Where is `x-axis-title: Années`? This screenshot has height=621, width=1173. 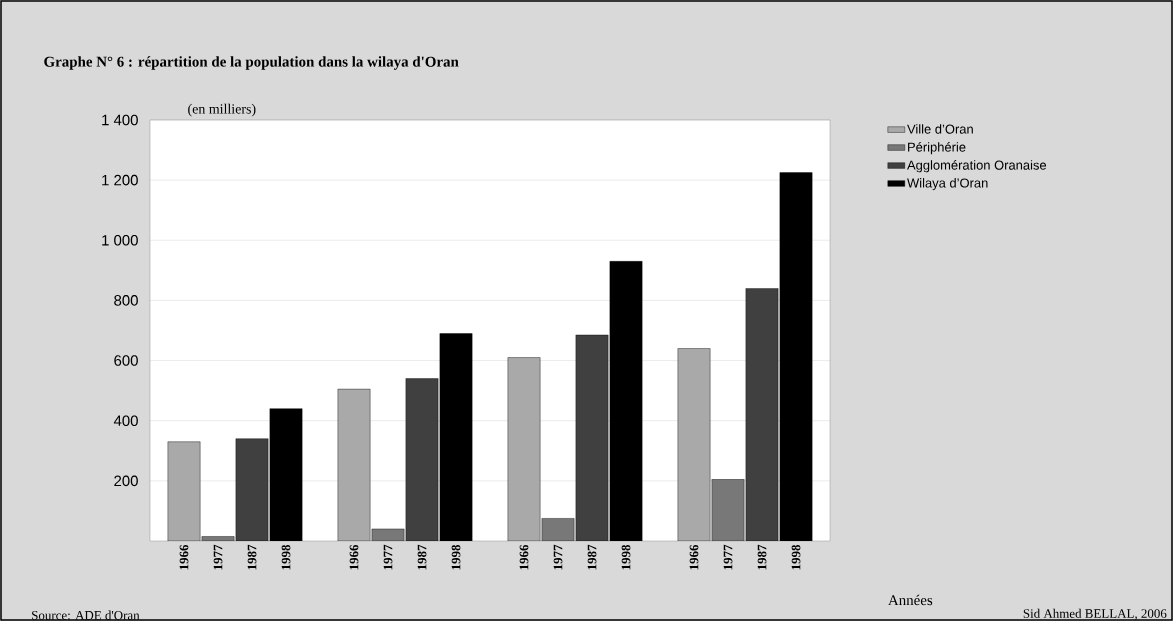
x-axis-title: Années is located at coordinates (910, 600).